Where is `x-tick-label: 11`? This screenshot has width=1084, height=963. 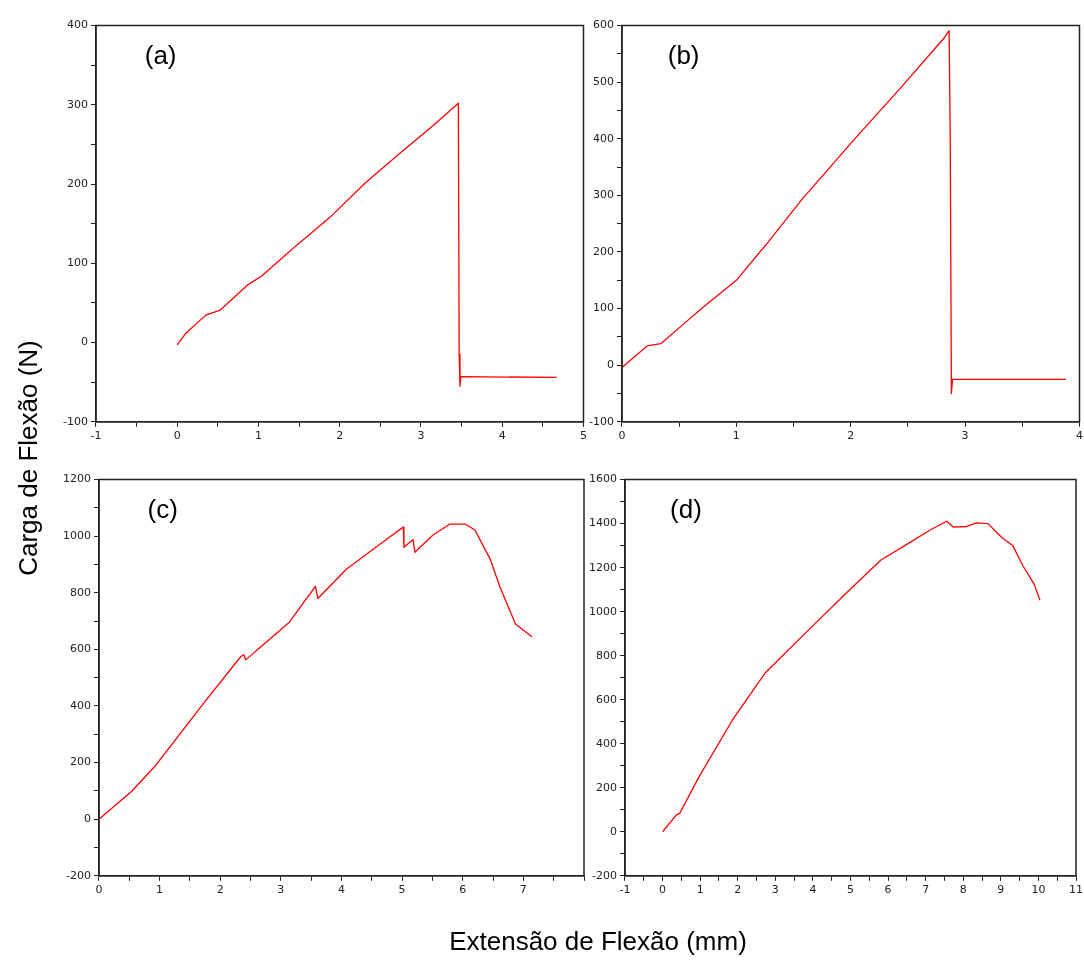 x-tick-label: 11 is located at coordinates (1076, 890).